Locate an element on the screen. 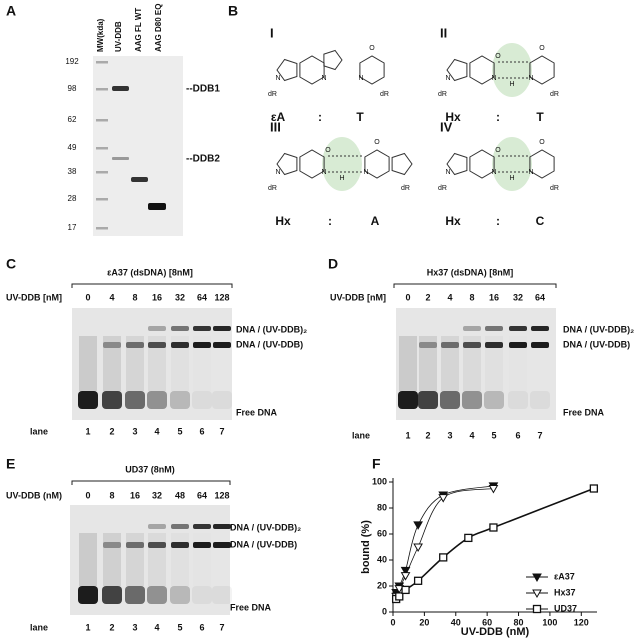 Image resolution: width=642 pixels, height=638 pixels. structure-numeral: II is located at coordinates (443, 32).